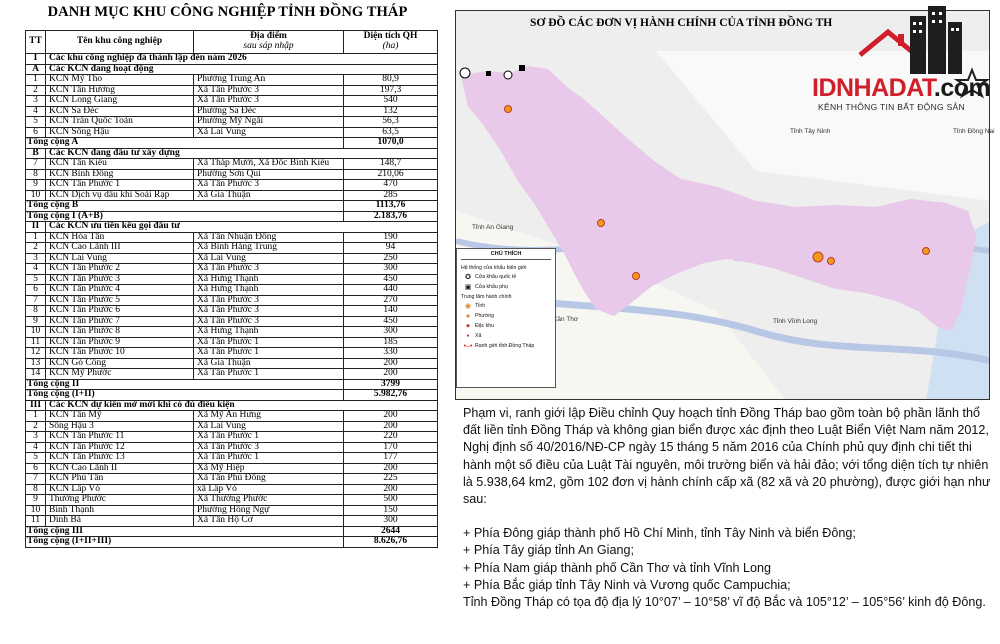 Image resolution: width=1000 pixels, height=644 pixels. What do you see at coordinates (184, 206) in the screenshot?
I see `cell-name: Tổng cộng B` at bounding box center [184, 206].